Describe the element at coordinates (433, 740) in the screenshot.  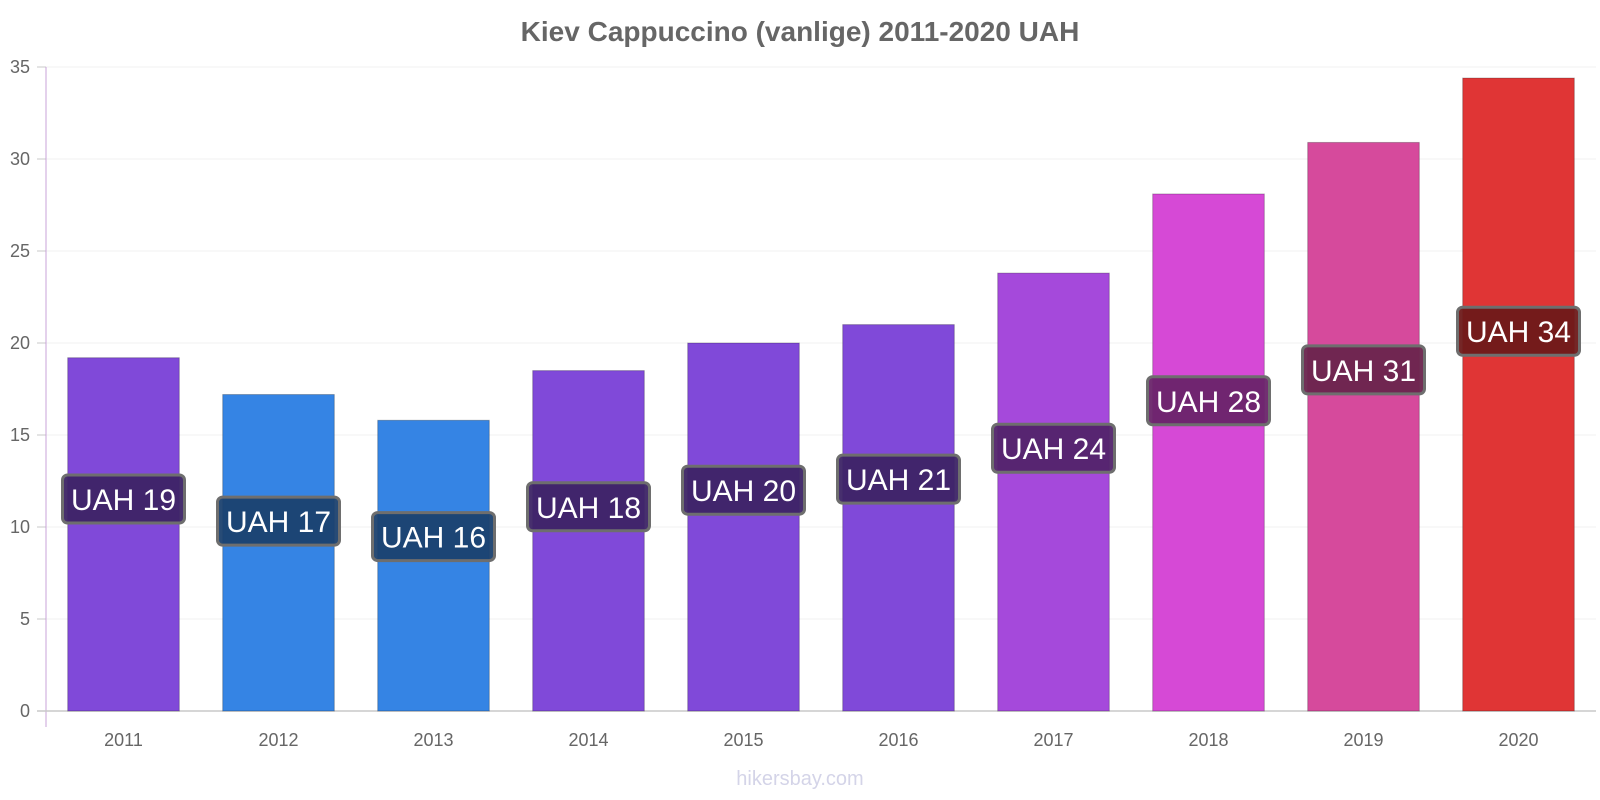
I see `x-tick-label: 2013` at that location.